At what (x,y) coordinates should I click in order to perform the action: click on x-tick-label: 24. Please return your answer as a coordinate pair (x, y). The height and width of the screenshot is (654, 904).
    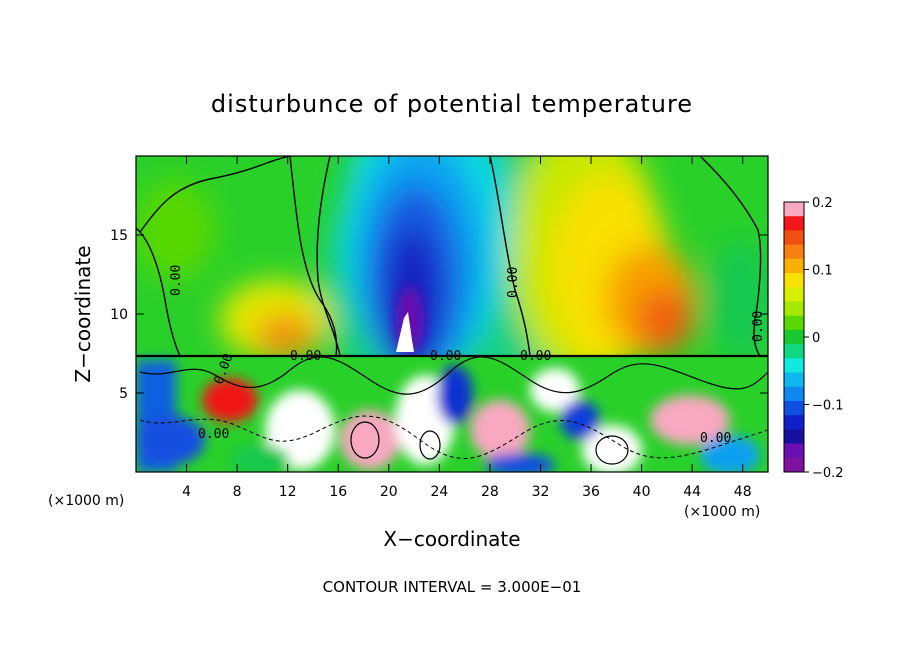
    Looking at the image, I should click on (439, 492).